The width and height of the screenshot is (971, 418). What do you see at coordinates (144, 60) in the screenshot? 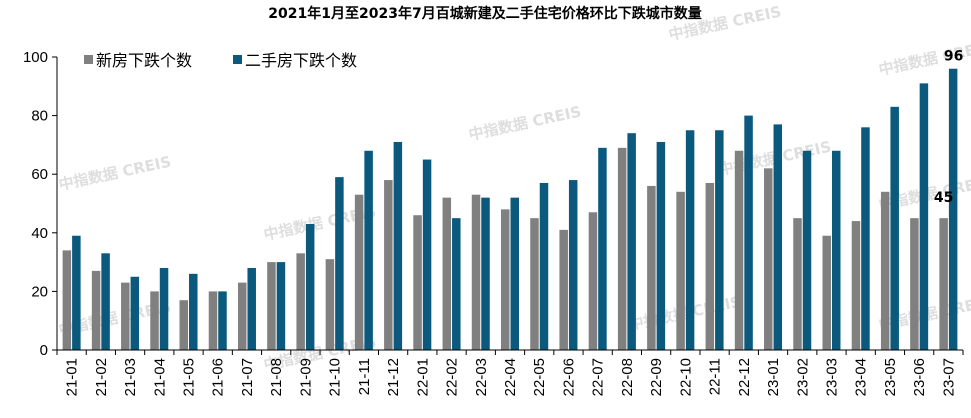
I see `legend-label-new-homes: 新房下跌个数` at bounding box center [144, 60].